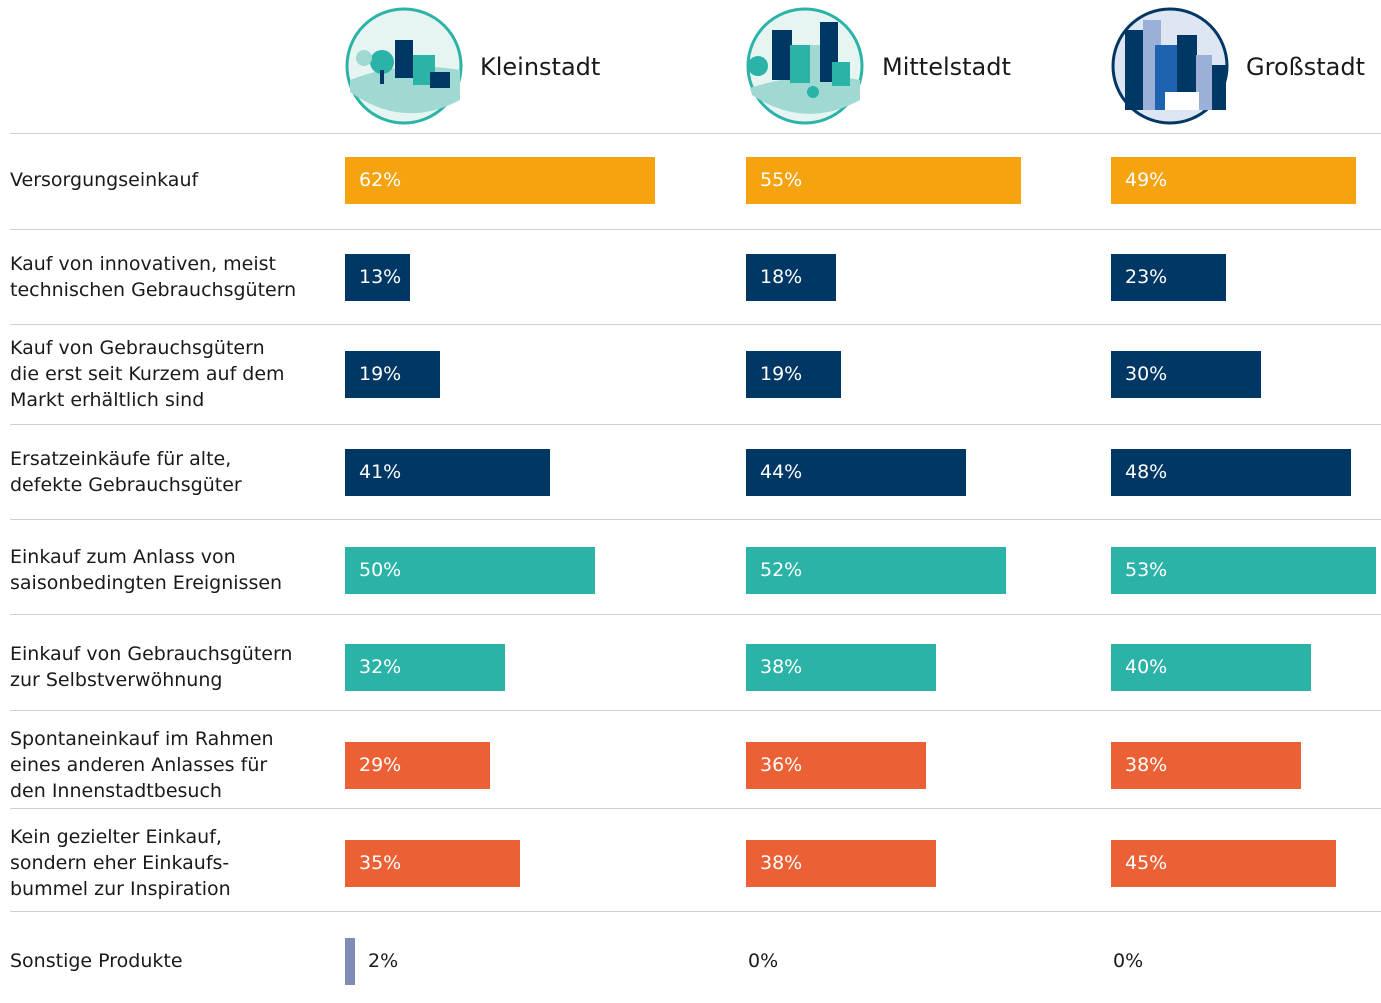  I want to click on value-label: 41%, so click(380, 472).